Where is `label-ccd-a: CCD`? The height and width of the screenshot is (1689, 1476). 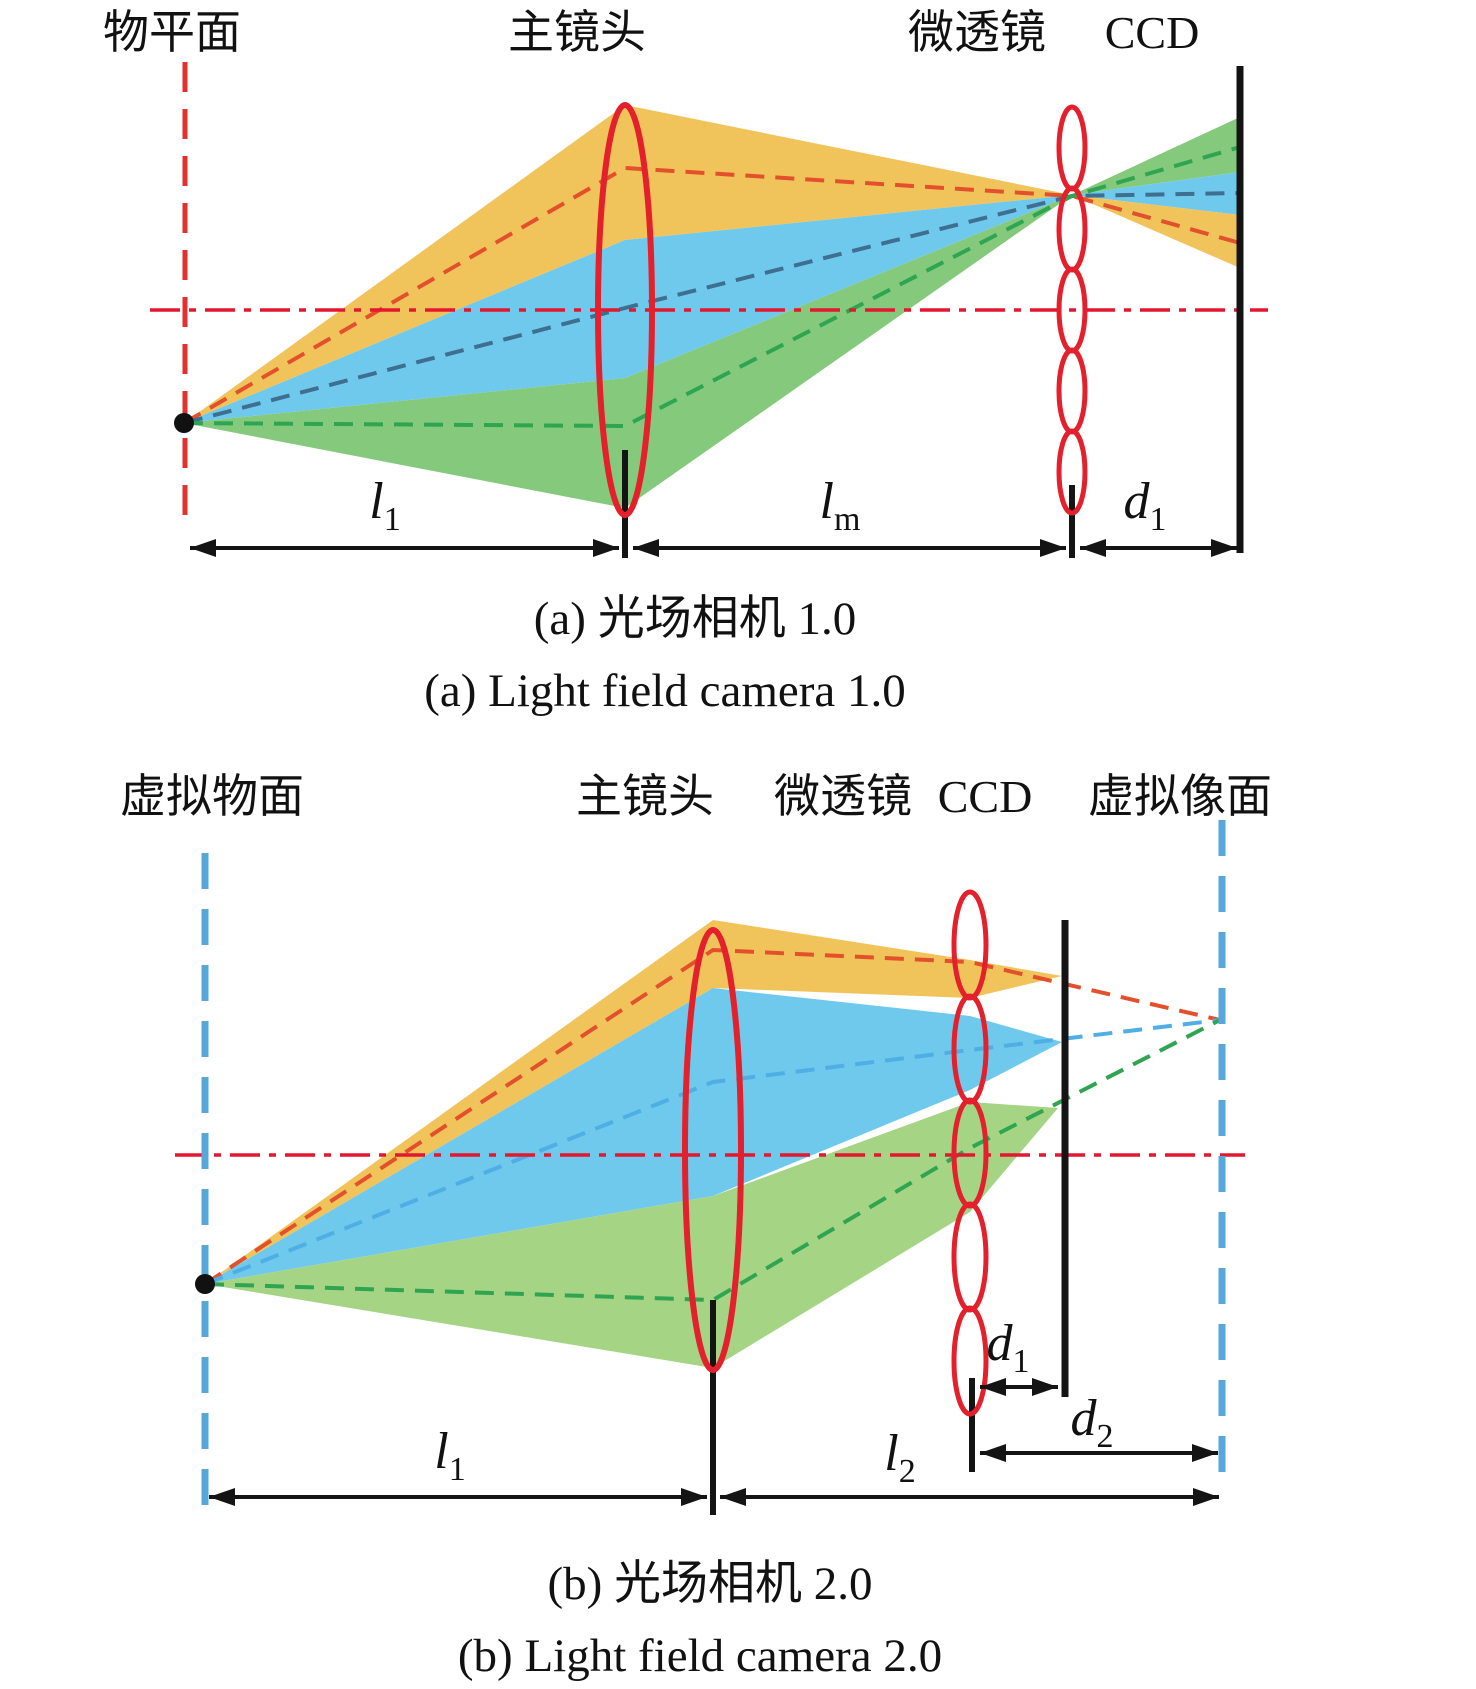 label-ccd-a: CCD is located at coordinates (1152, 32).